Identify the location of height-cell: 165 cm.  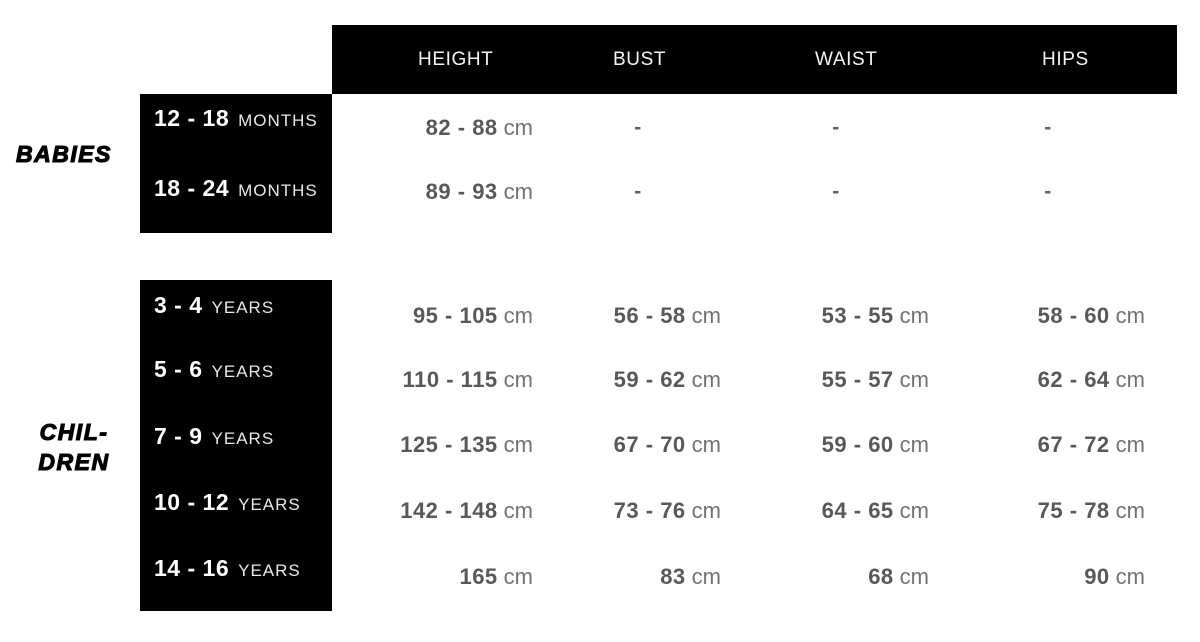
(496, 576).